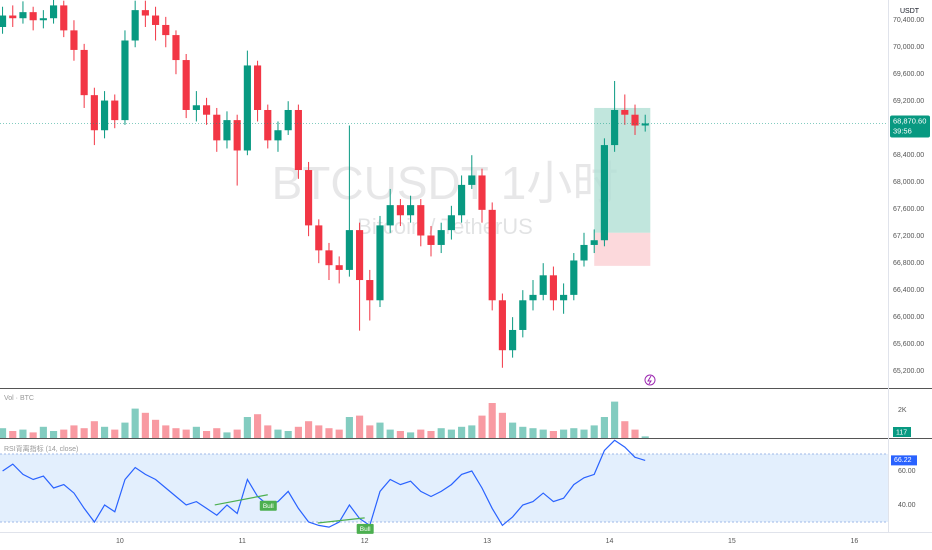 The image size is (932, 550). I want to click on rsi-line, so click(324, 483).